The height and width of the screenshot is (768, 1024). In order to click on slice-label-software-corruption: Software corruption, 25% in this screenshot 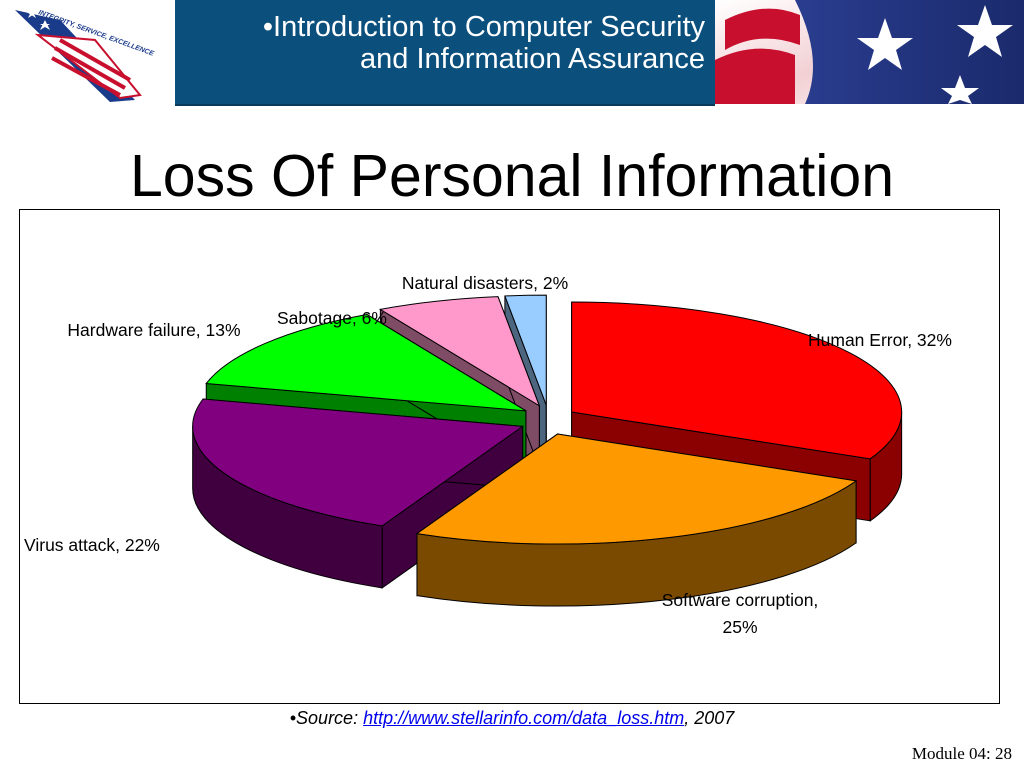, I will do `click(740, 613)`.